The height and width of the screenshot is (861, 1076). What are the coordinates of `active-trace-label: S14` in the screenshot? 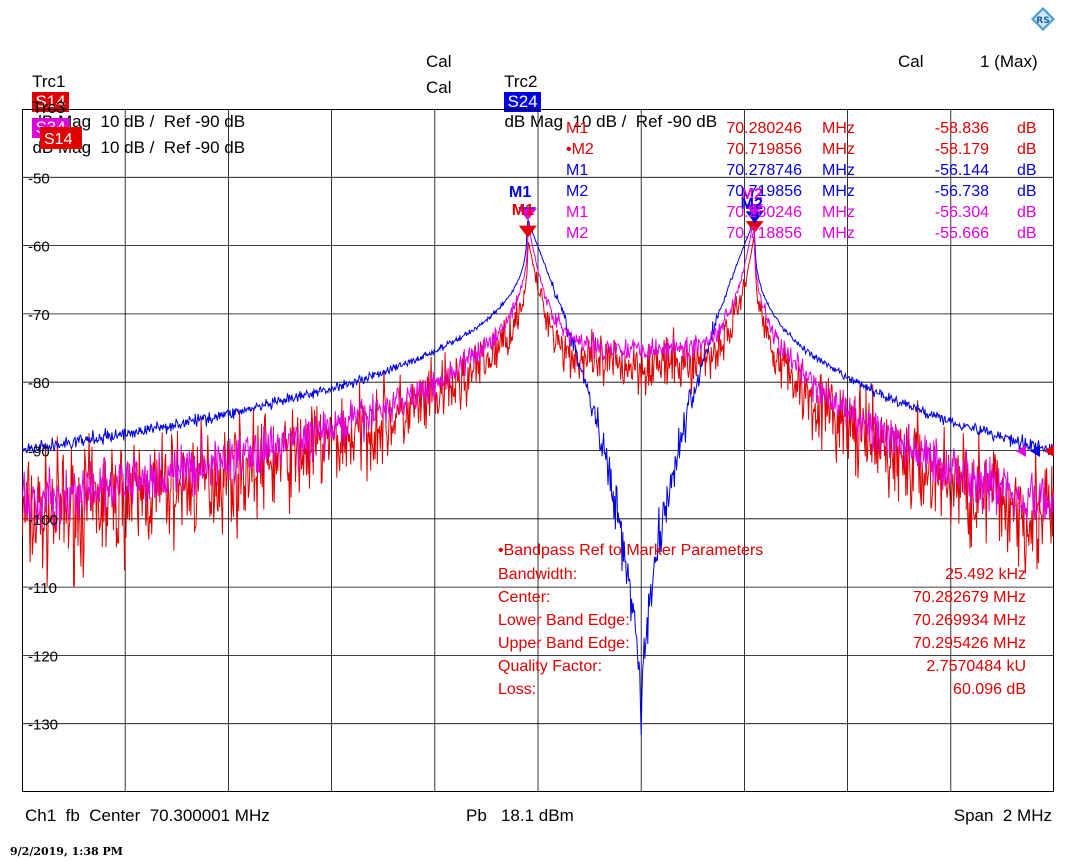 It's located at (61, 138).